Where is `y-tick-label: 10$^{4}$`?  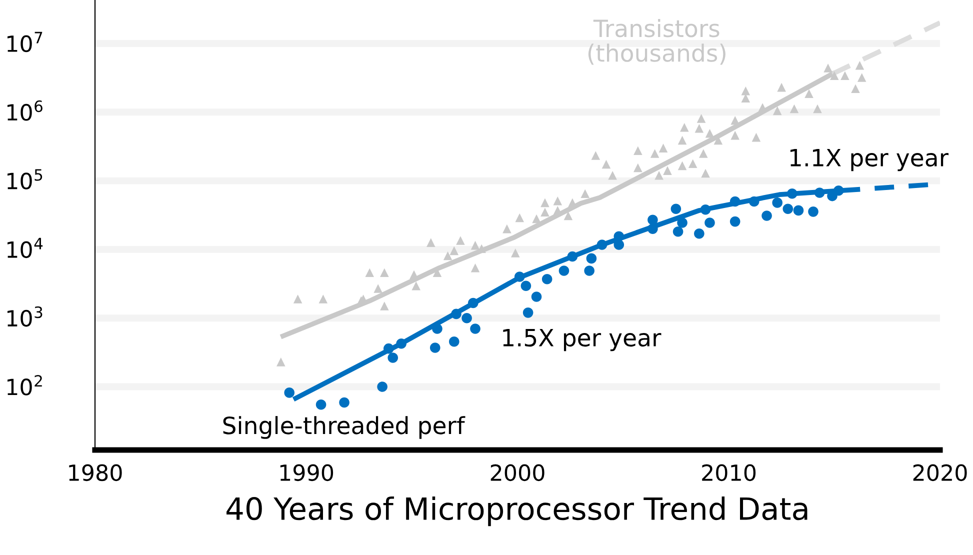
y-tick-label: 10$^{4}$ is located at coordinates (25, 248).